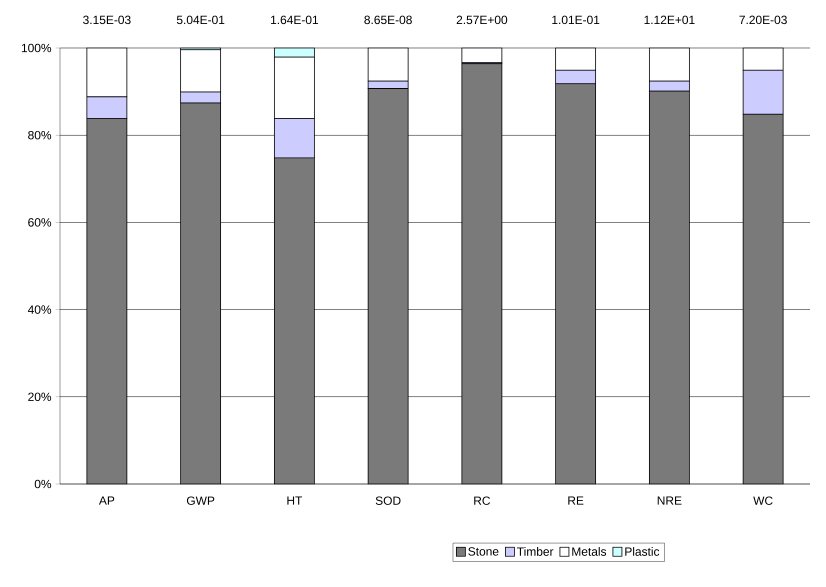 The width and height of the screenshot is (826, 587). I want to click on x-tick-label: GWP, so click(200, 500).